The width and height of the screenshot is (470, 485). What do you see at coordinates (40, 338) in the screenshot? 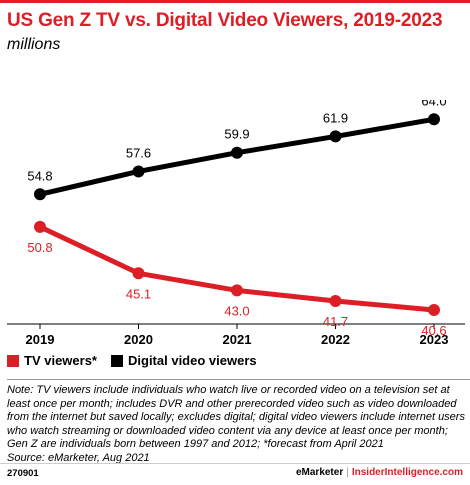
I see `x-tick-label: 2019` at bounding box center [40, 338].